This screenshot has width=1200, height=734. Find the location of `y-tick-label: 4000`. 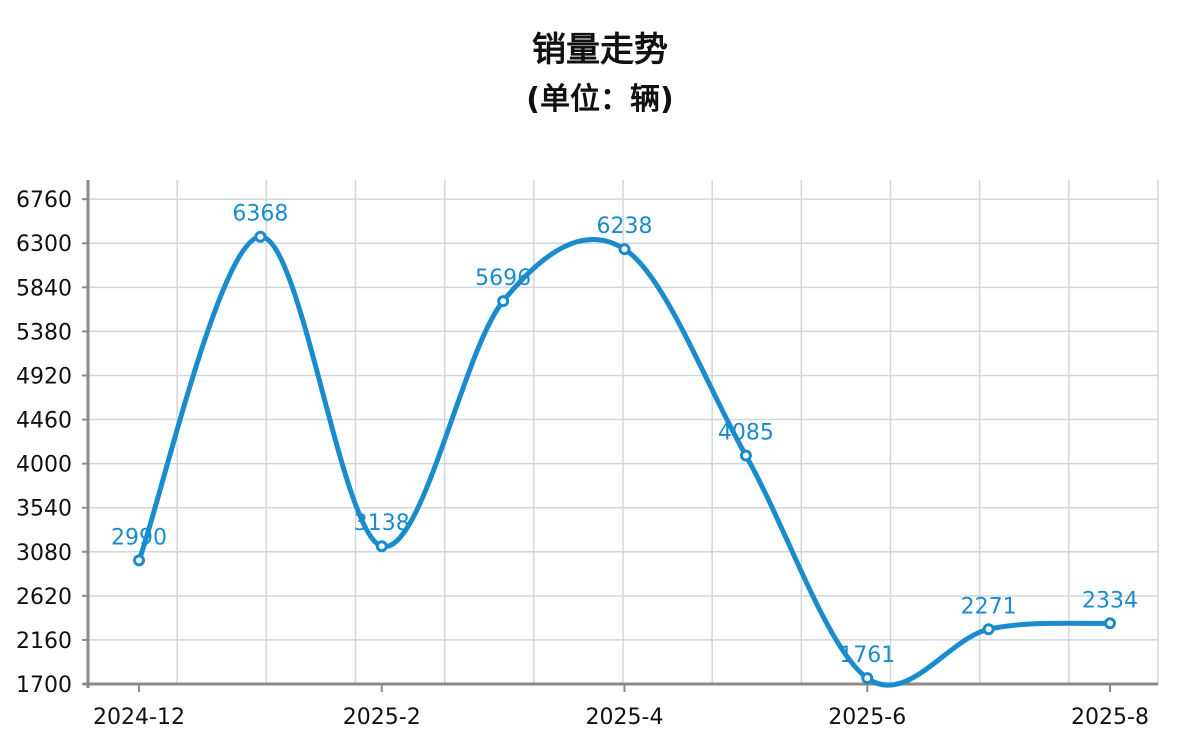

y-tick-label: 4000 is located at coordinates (44, 465).